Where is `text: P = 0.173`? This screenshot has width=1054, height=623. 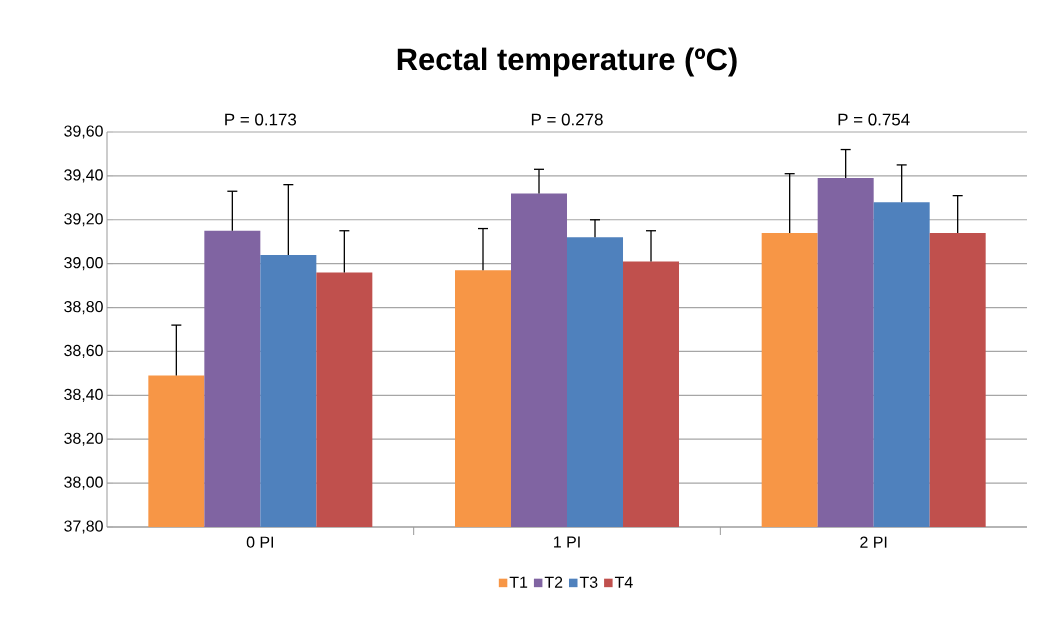 text: P = 0.173 is located at coordinates (261, 119).